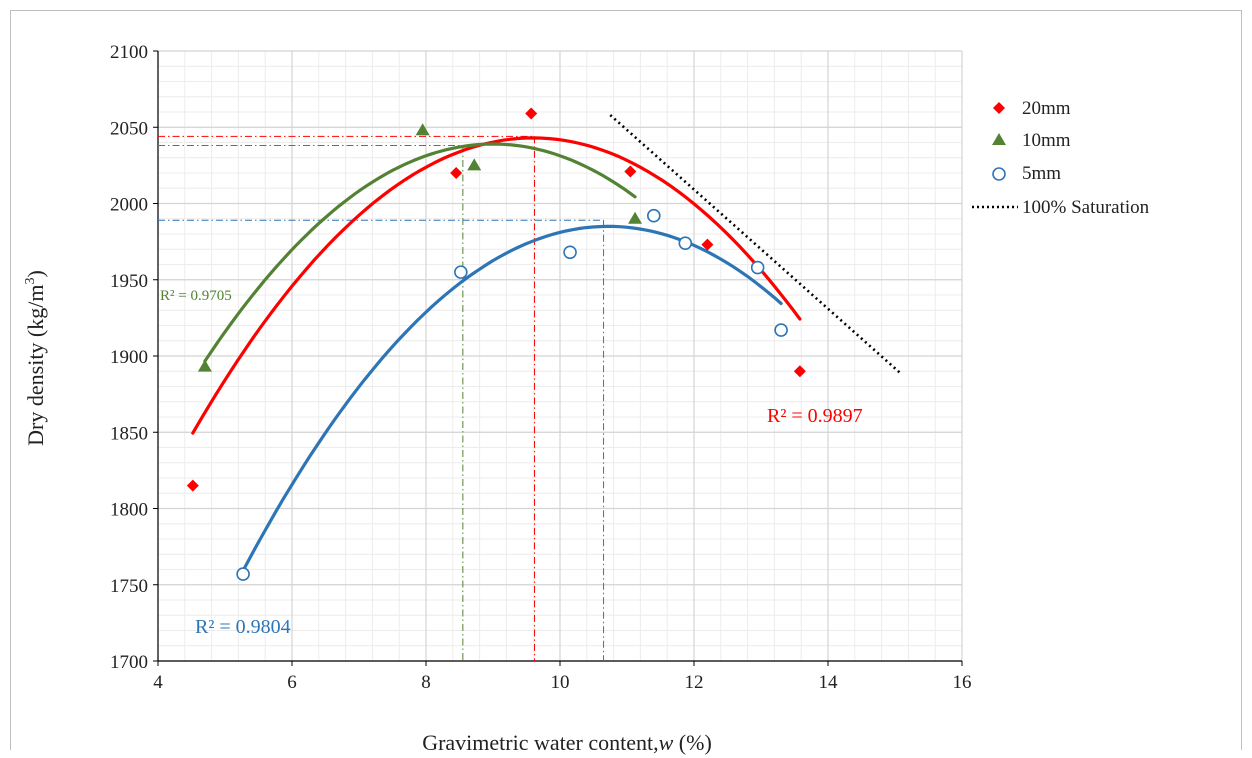 The width and height of the screenshot is (1252, 758). What do you see at coordinates (560, 682) in the screenshot?
I see `x-tick-label: 10` at bounding box center [560, 682].